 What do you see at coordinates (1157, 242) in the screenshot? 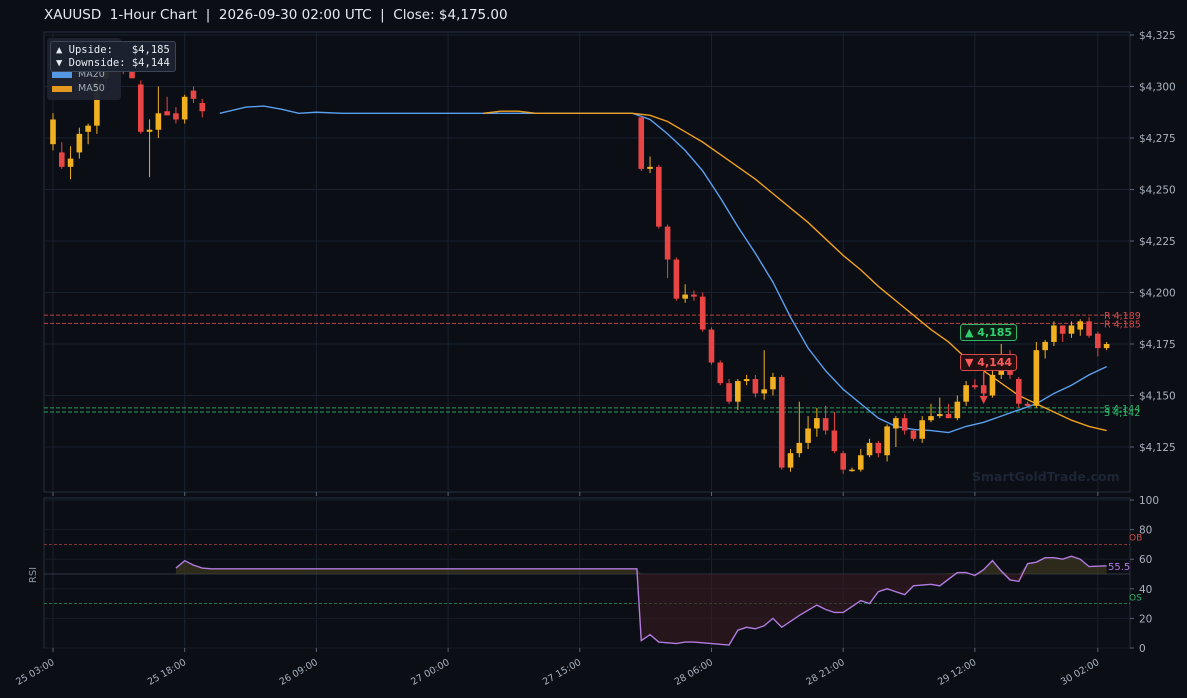
I see `price-tick-label: $4,225` at bounding box center [1157, 242].